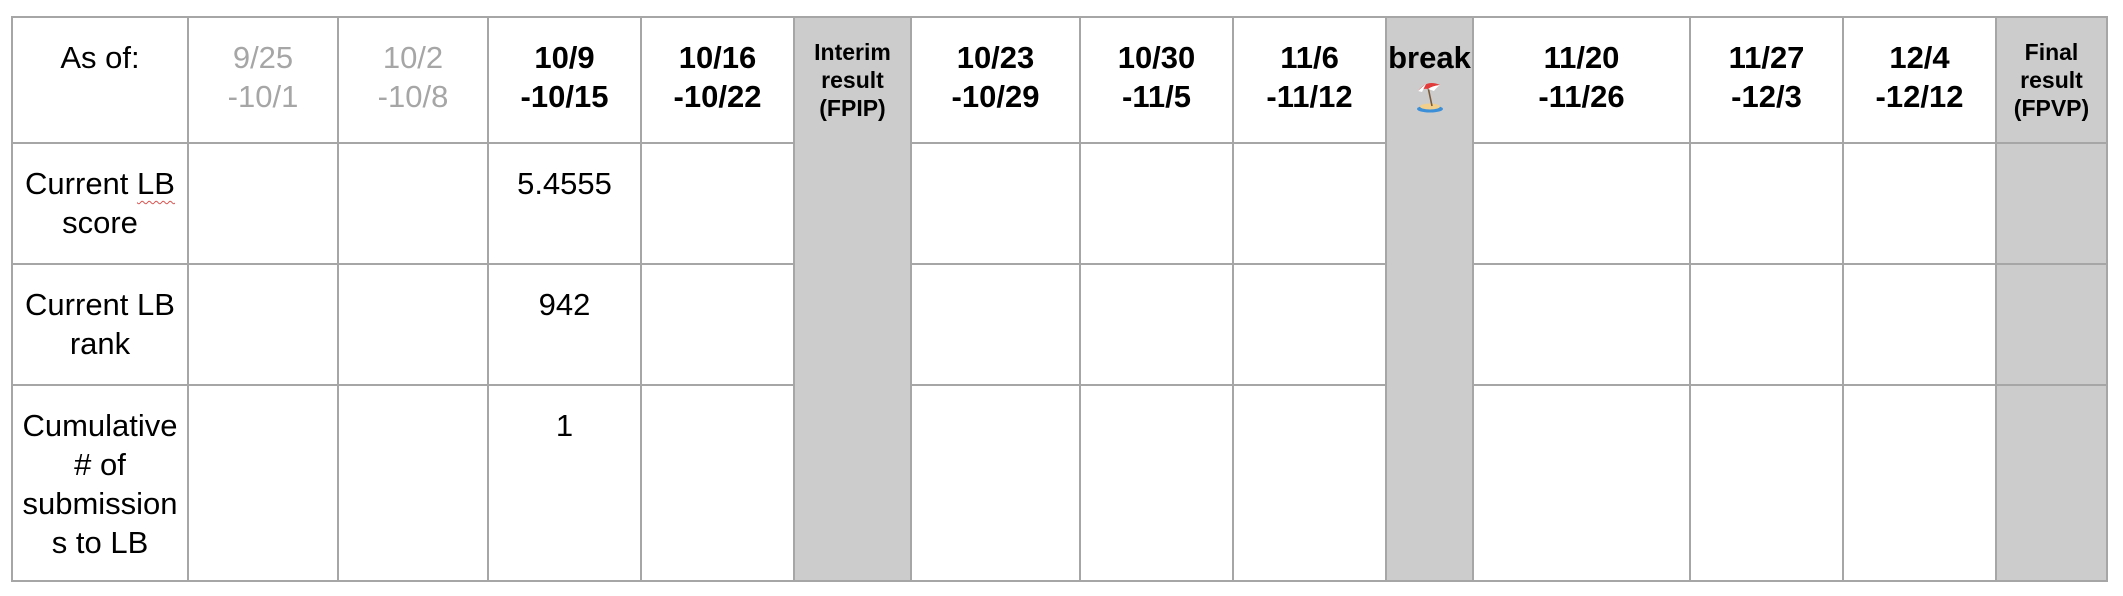 The width and height of the screenshot is (2123, 596). I want to click on cell-rank-10-9: 942, so click(564, 324).